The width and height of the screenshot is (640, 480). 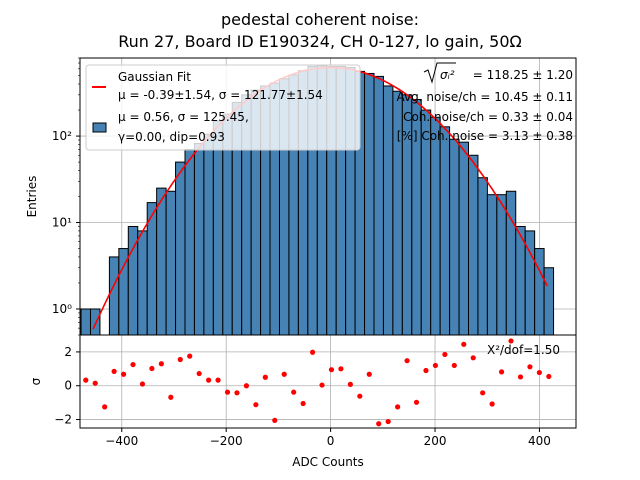 I want to click on y-tick-label: 10⁰, so click(x=62, y=309).